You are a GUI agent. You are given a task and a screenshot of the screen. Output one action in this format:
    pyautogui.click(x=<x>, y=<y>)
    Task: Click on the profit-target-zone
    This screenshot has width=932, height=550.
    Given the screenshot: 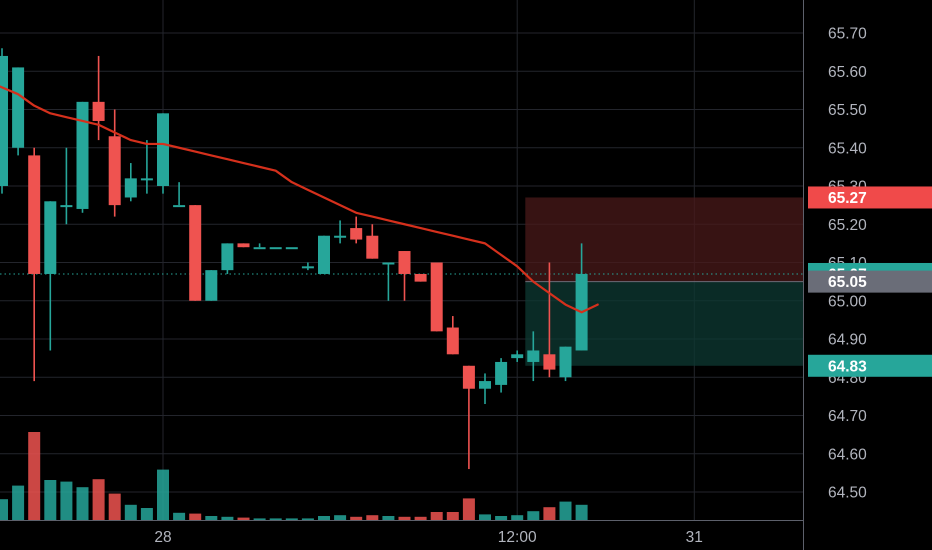 What is the action you would take?
    pyautogui.click(x=664, y=323)
    